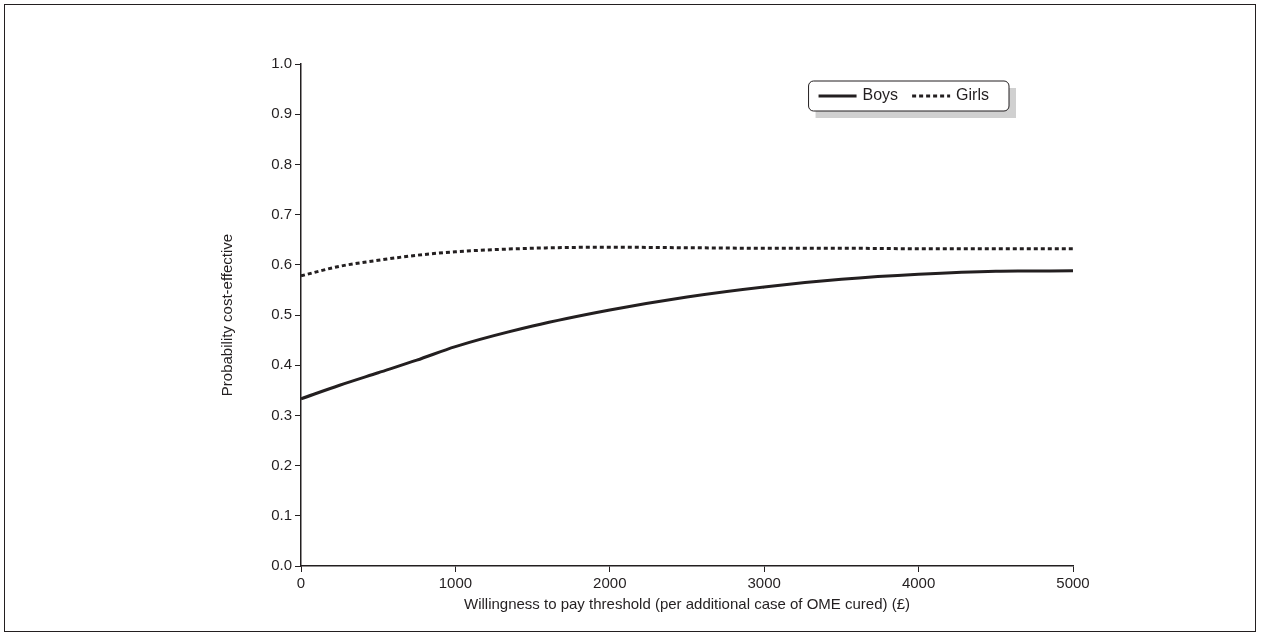 This screenshot has height=638, width=1262. Describe the element at coordinates (281, 364) in the screenshot. I see `y-tick-label: 0.4` at that location.